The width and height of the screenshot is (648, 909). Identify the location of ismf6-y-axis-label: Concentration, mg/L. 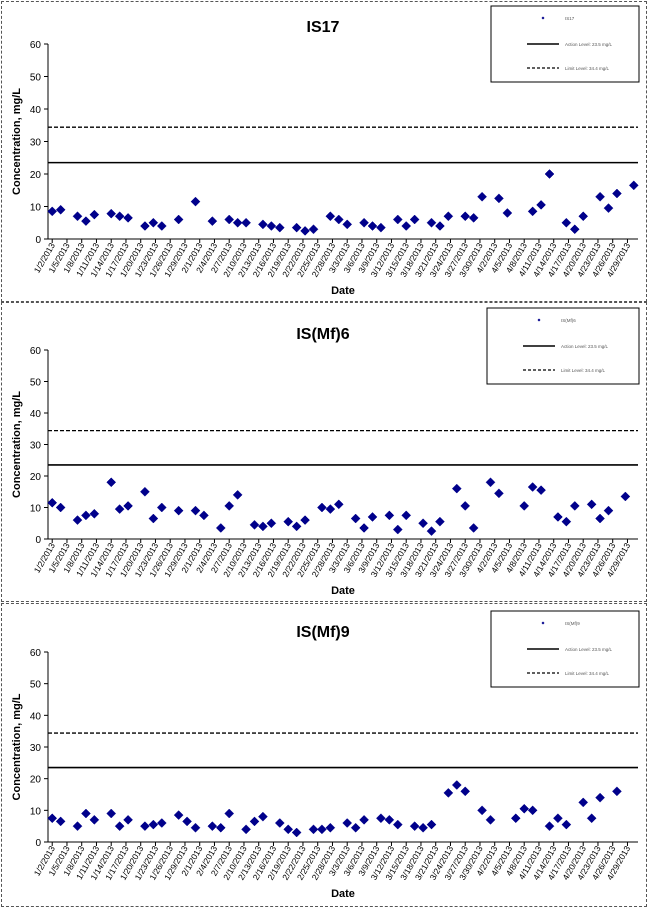
(17, 444).